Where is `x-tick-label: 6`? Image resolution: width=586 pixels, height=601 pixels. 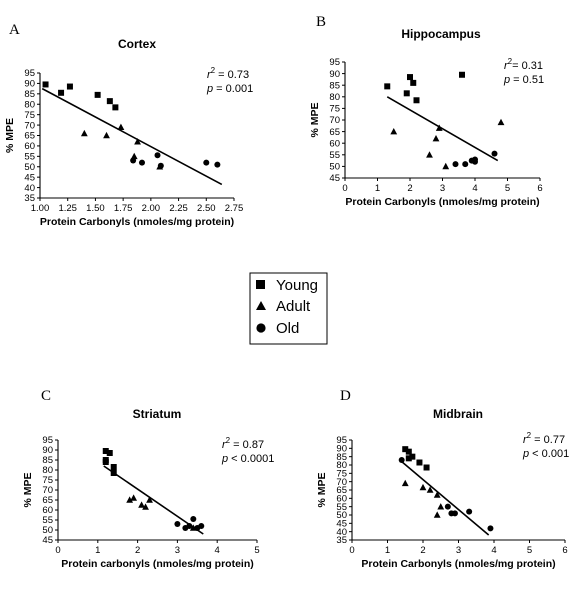 x-tick-label: 6 is located at coordinates (539, 188).